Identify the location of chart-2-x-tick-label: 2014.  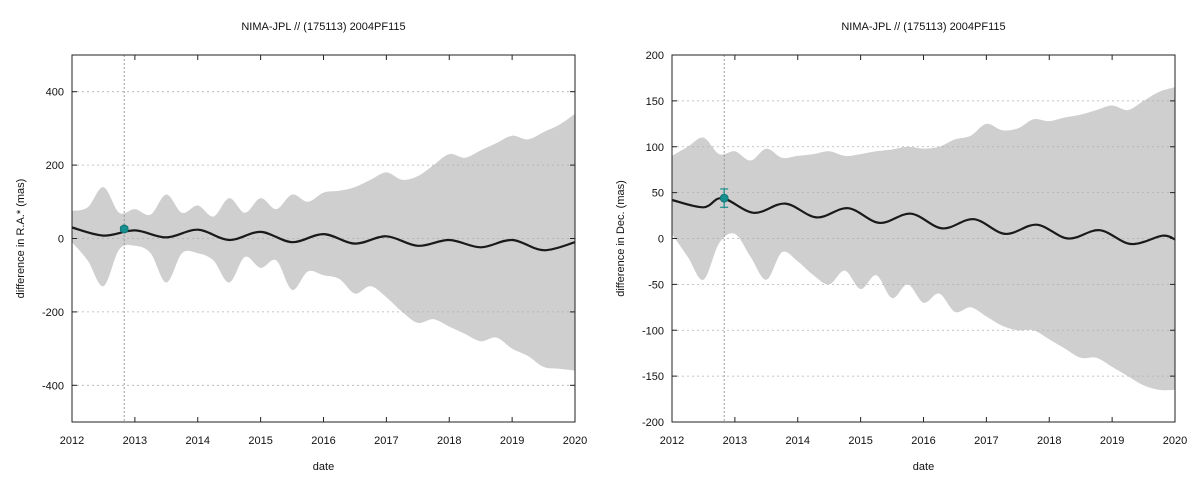
(798, 441).